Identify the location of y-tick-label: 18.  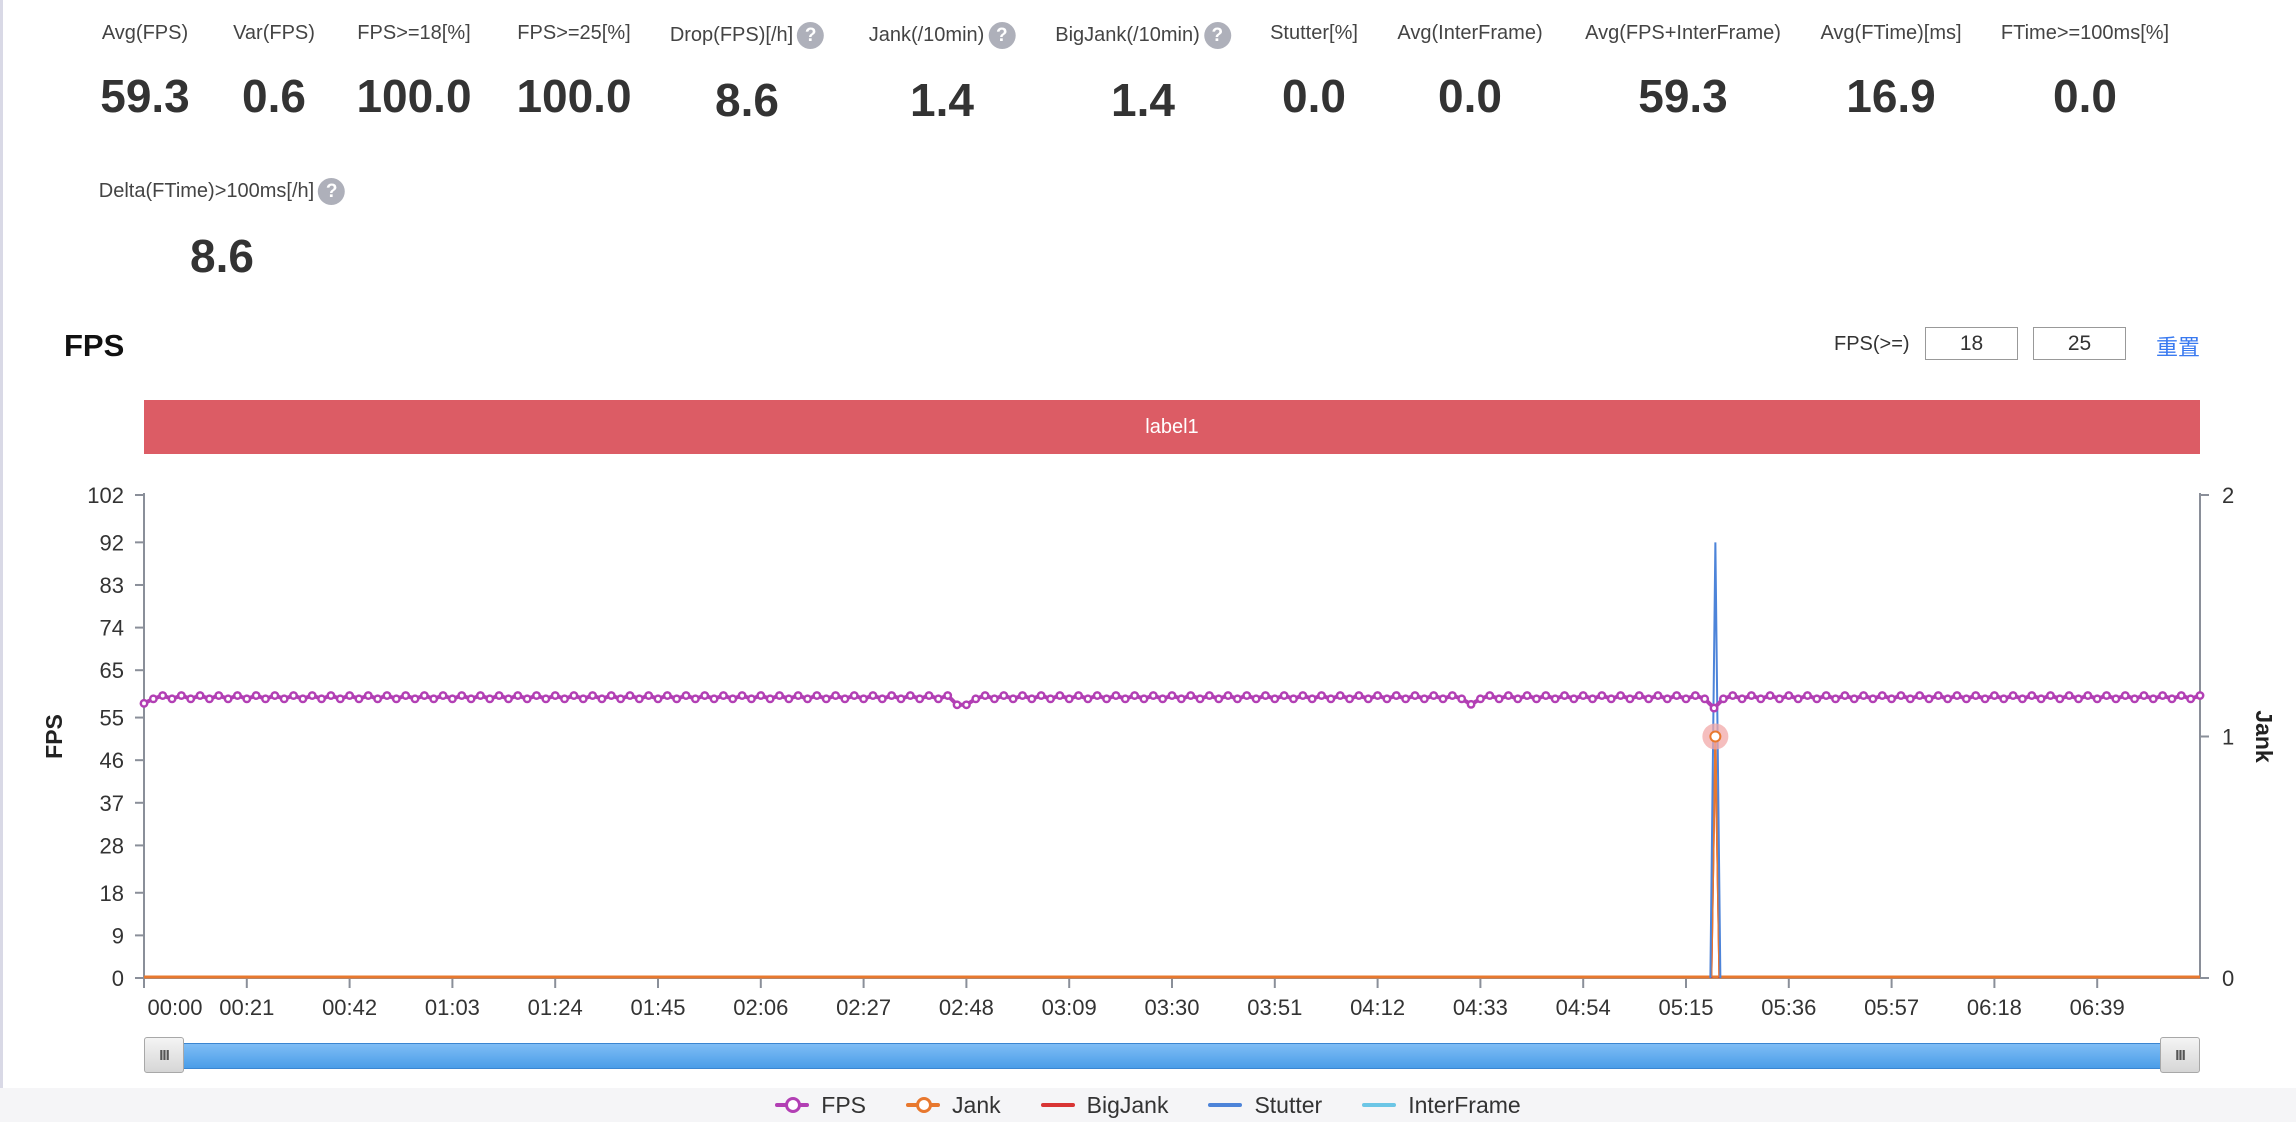
(112, 893).